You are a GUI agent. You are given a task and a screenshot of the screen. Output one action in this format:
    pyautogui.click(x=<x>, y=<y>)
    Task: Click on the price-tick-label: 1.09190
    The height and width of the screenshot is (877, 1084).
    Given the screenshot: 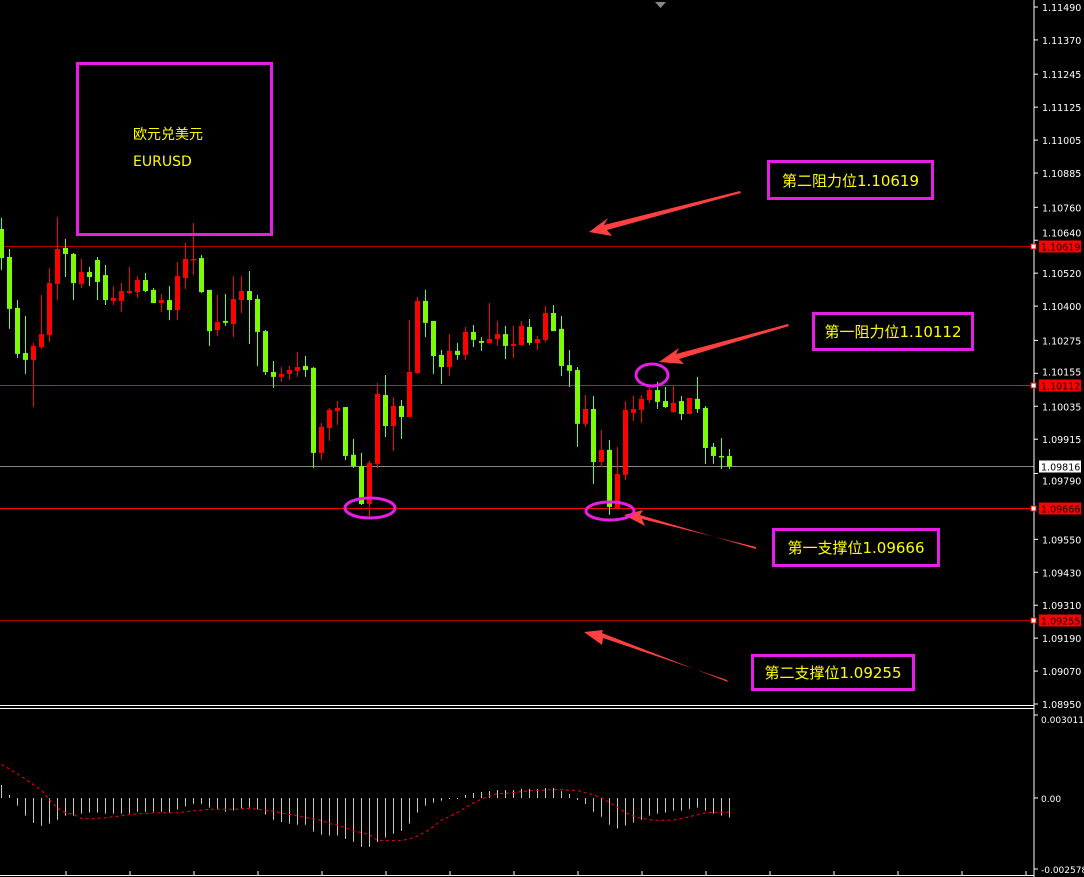 What is the action you would take?
    pyautogui.click(x=1061, y=639)
    